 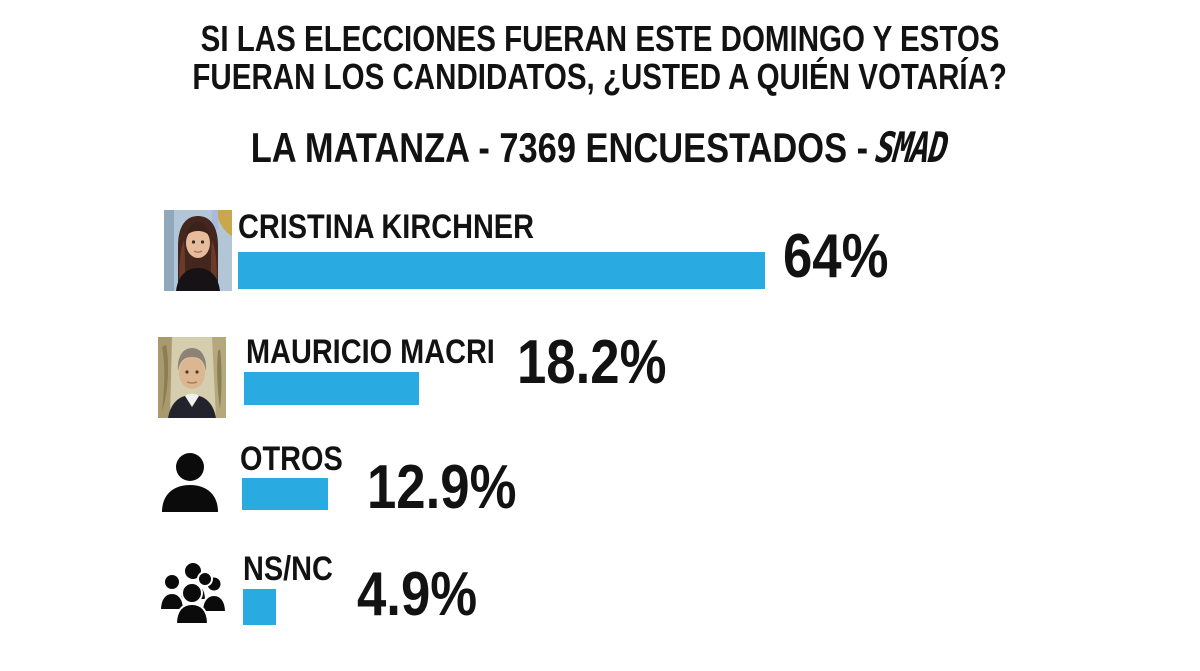 I want to click on candidate-label-text: NS/NC, so click(x=288, y=569).